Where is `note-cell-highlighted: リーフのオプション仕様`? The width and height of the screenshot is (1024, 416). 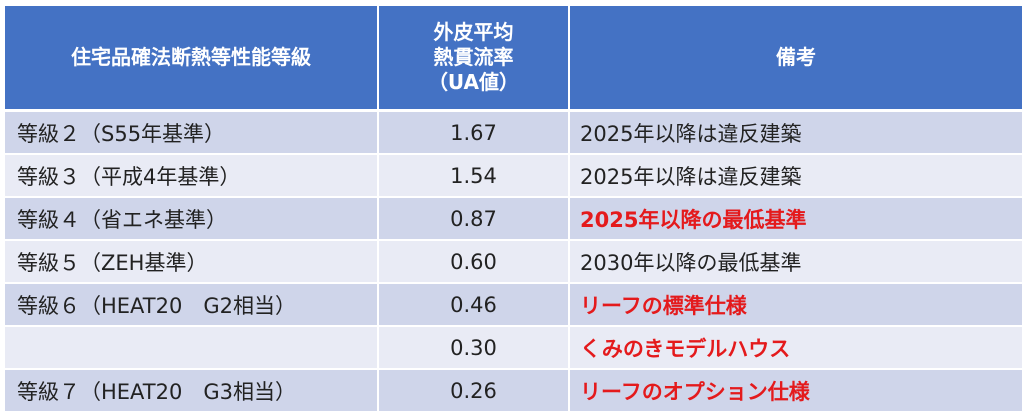
note-cell-highlighted: リーフのオプション仕様 is located at coordinates (795, 391).